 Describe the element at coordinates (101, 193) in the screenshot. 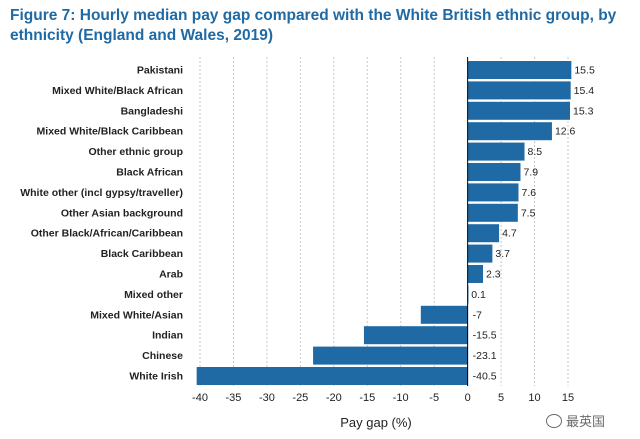

I see `category-label: White other (incl gypsy/traveller)` at that location.